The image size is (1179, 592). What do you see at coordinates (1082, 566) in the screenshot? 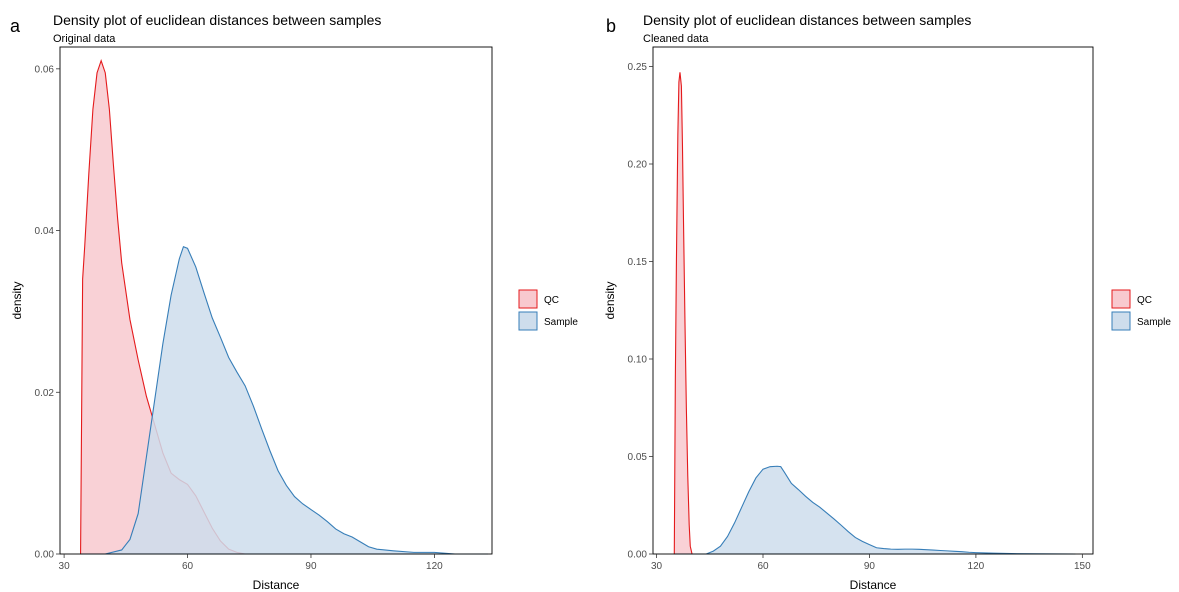
I see `x-tick-label: 150` at bounding box center [1082, 566].